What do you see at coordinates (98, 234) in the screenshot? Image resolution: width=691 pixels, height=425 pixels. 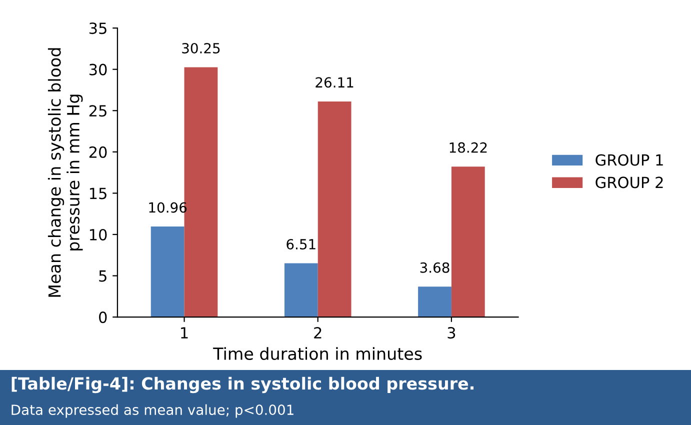 I see `y-tick-label: 10` at bounding box center [98, 234].